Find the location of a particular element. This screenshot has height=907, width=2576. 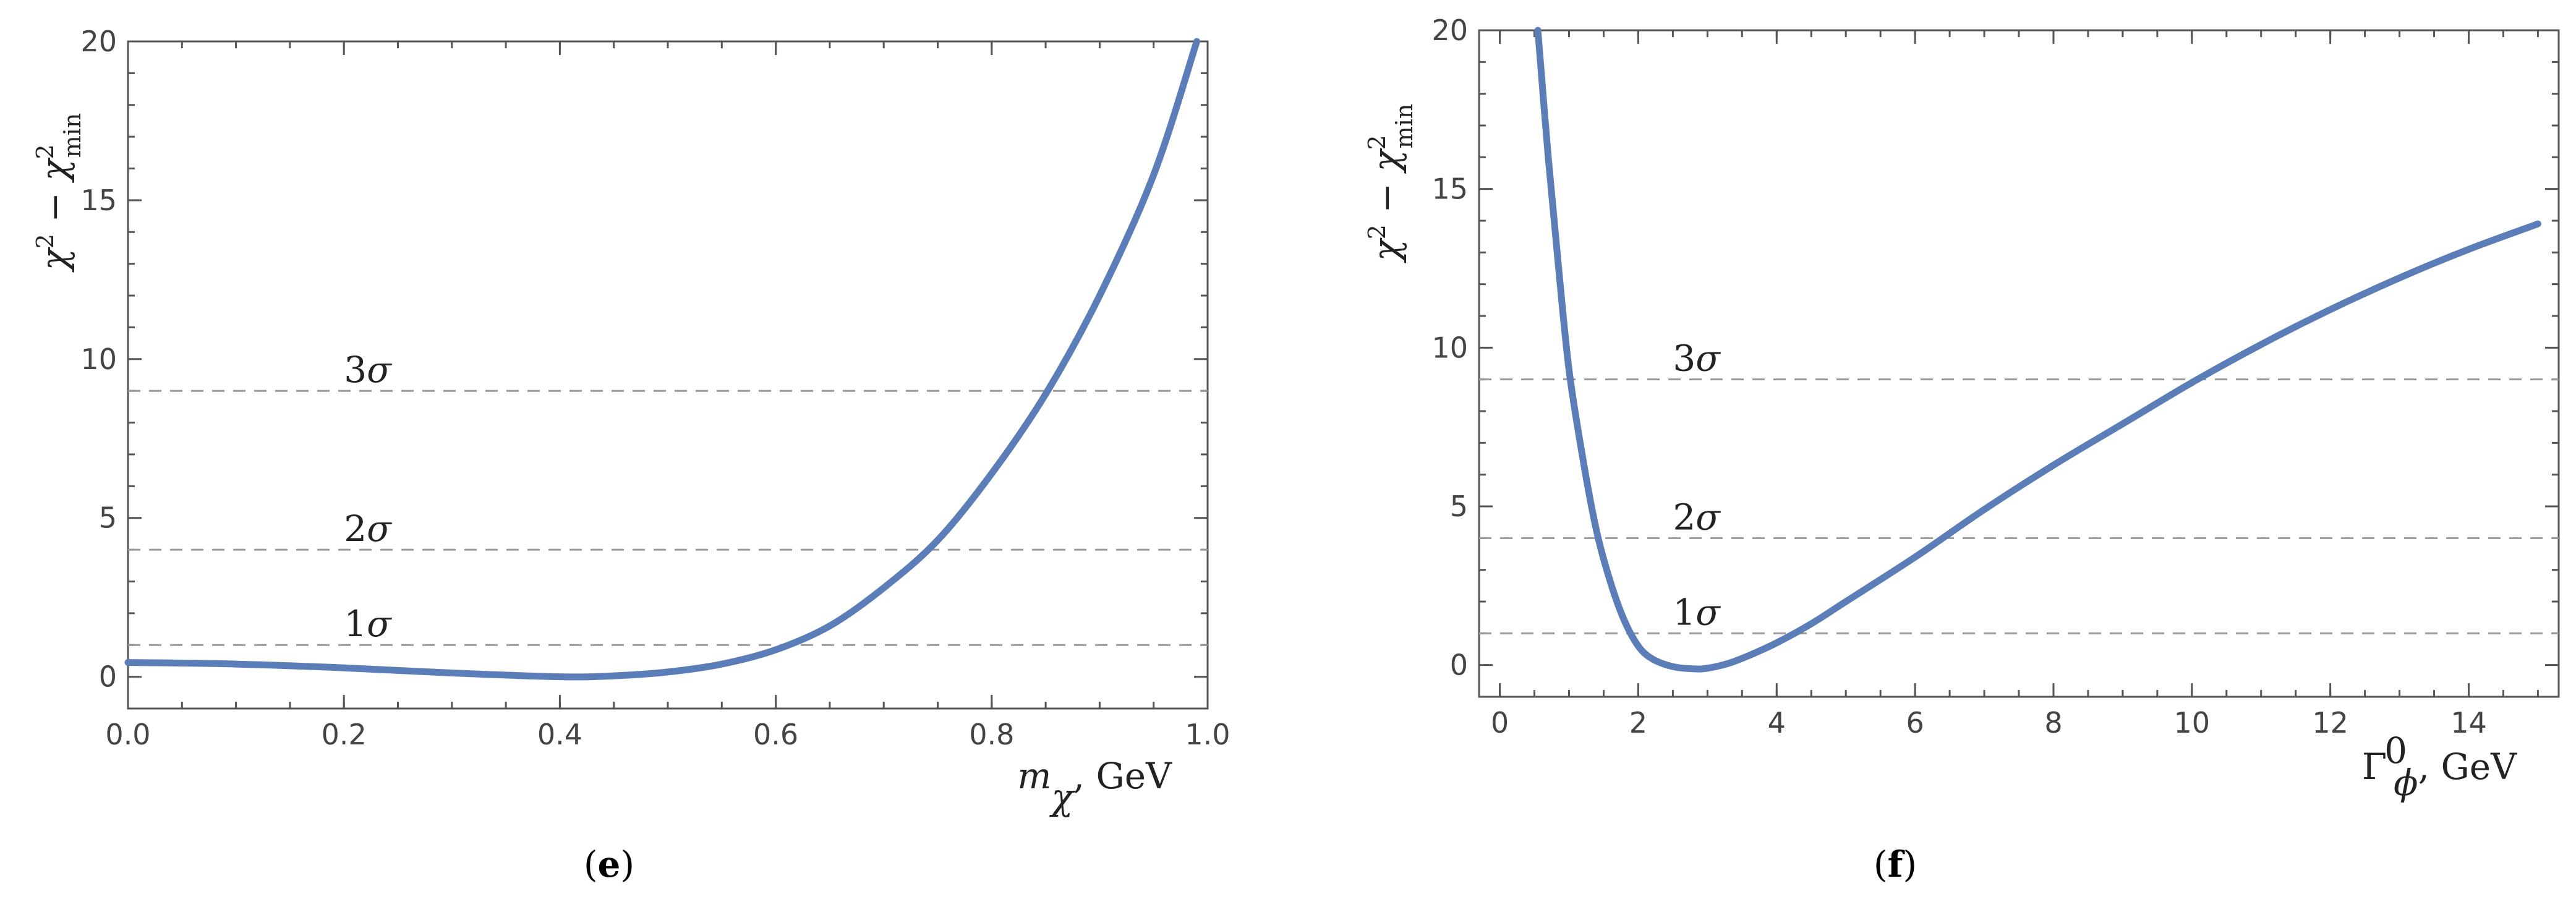

x-tick-label: 0 is located at coordinates (1500, 722).